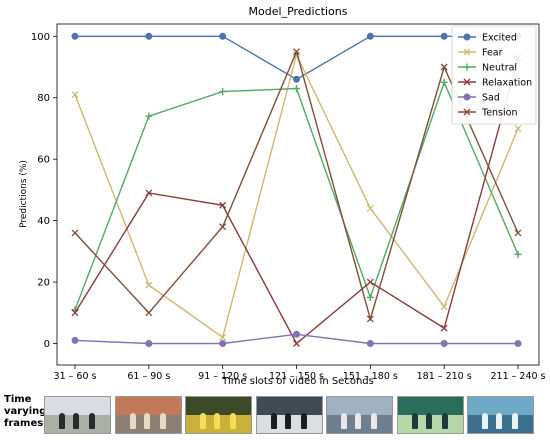 The height and width of the screenshot is (440, 550). Describe the element at coordinates (370, 376) in the screenshot. I see `x-tick-label: 151 – 180 s` at that location.